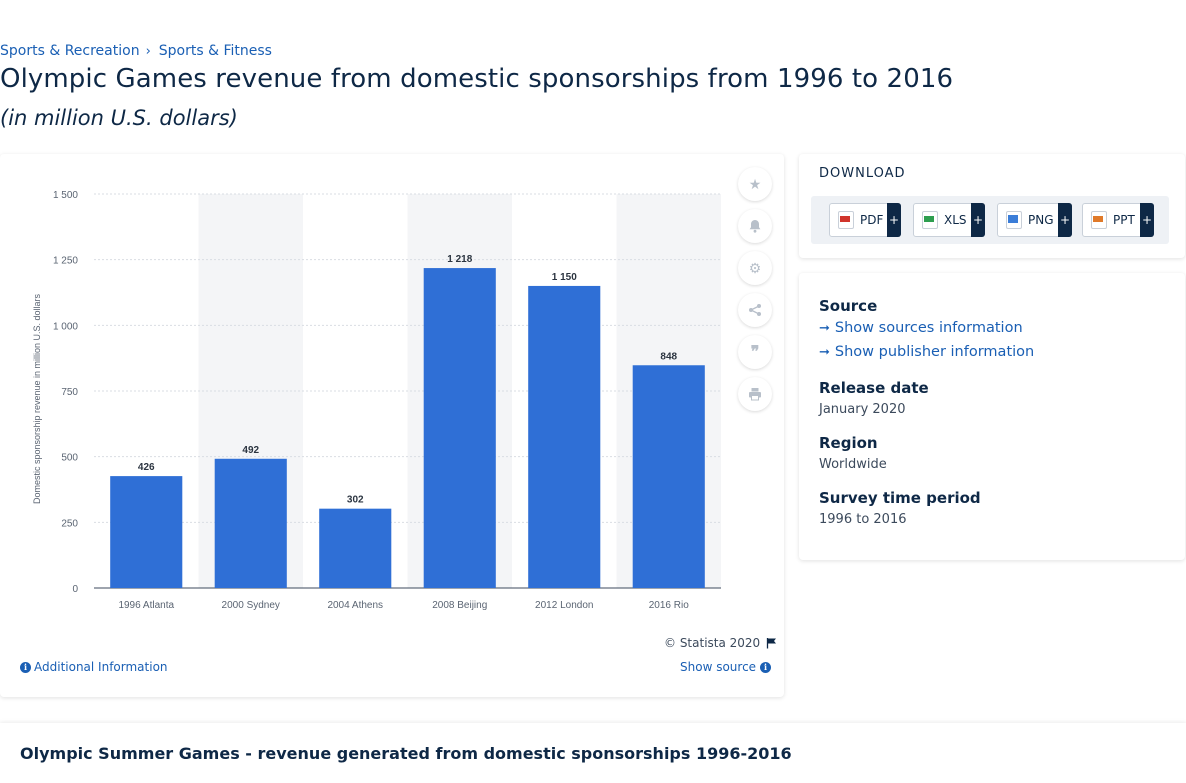  Describe the element at coordinates (69, 523) in the screenshot. I see `y-tick-label: 250` at that location.